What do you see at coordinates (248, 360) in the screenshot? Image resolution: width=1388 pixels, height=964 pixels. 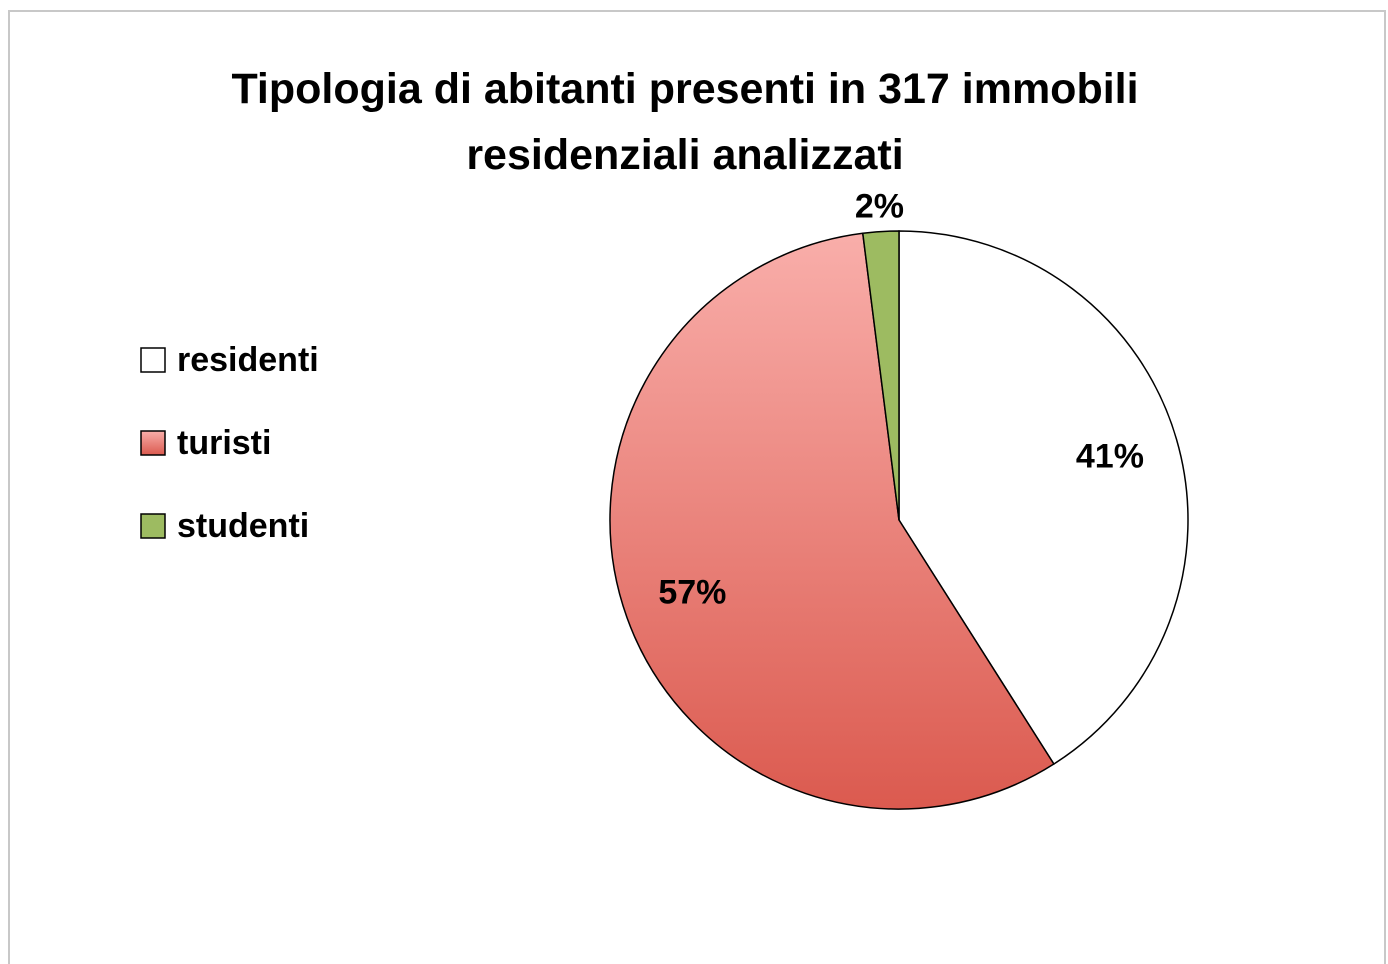 I see `legend-label: residenti` at bounding box center [248, 360].